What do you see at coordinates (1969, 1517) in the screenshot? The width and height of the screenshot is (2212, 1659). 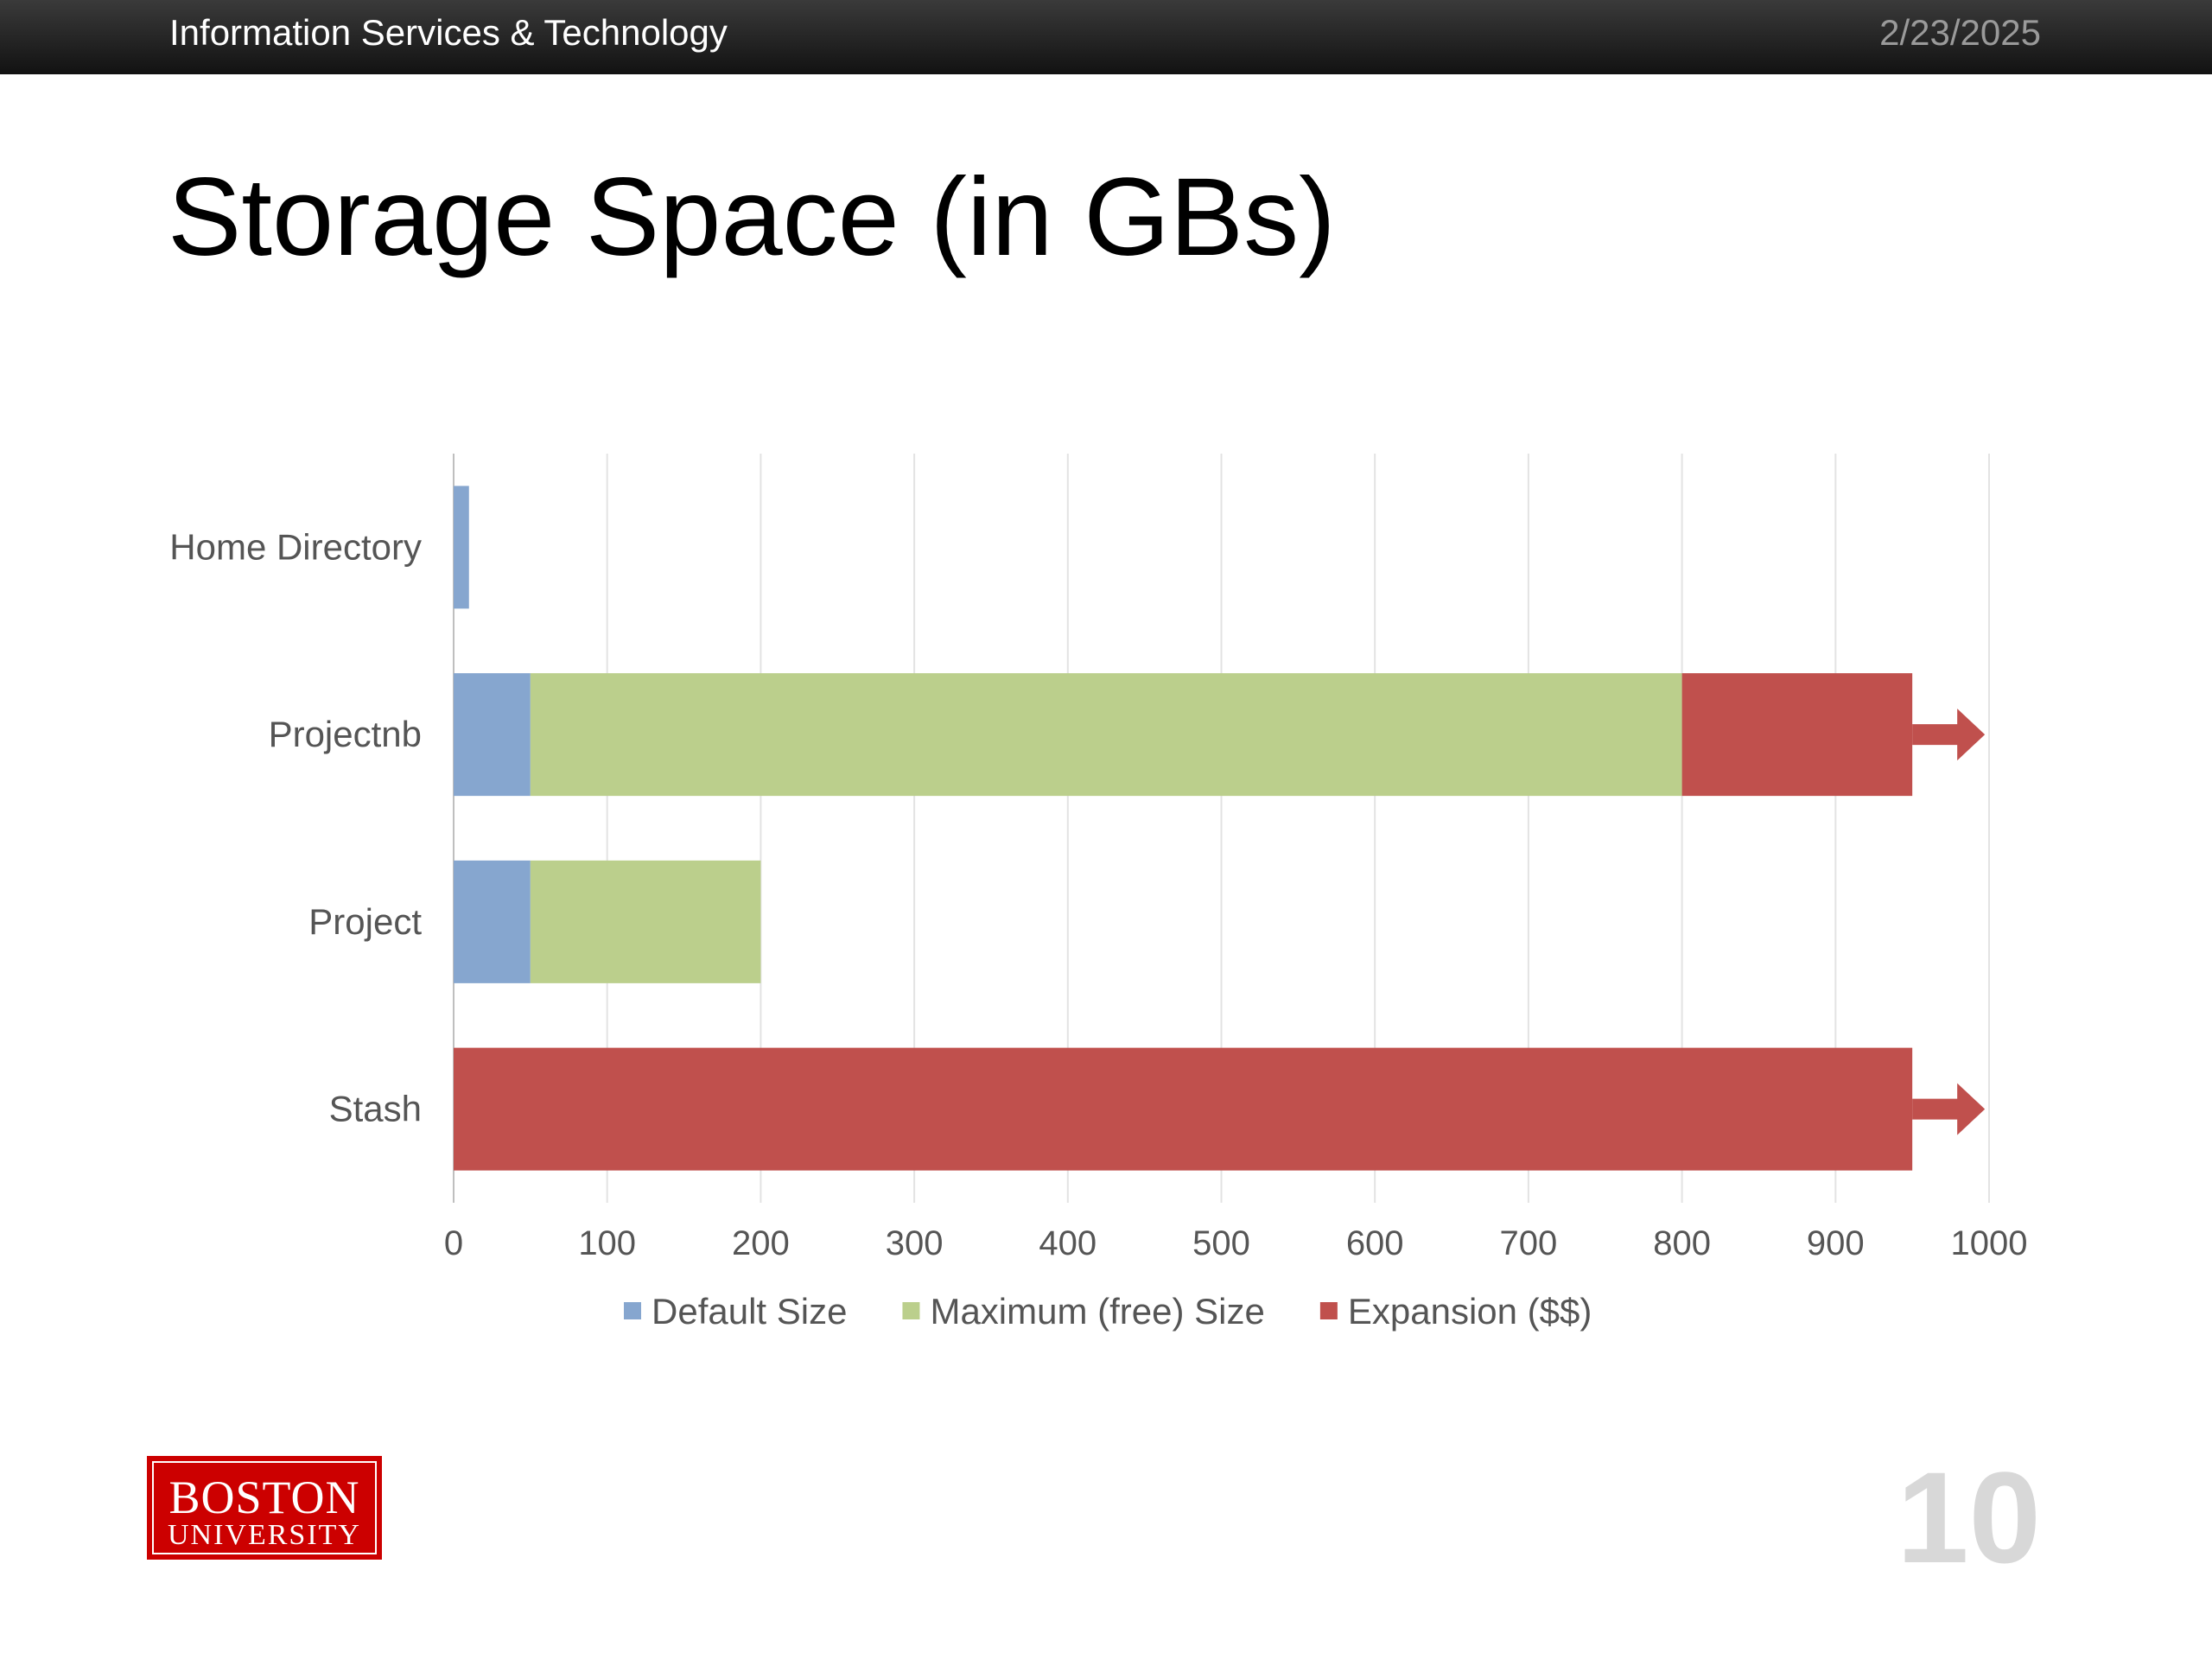 I see `page-number: 10` at bounding box center [1969, 1517].